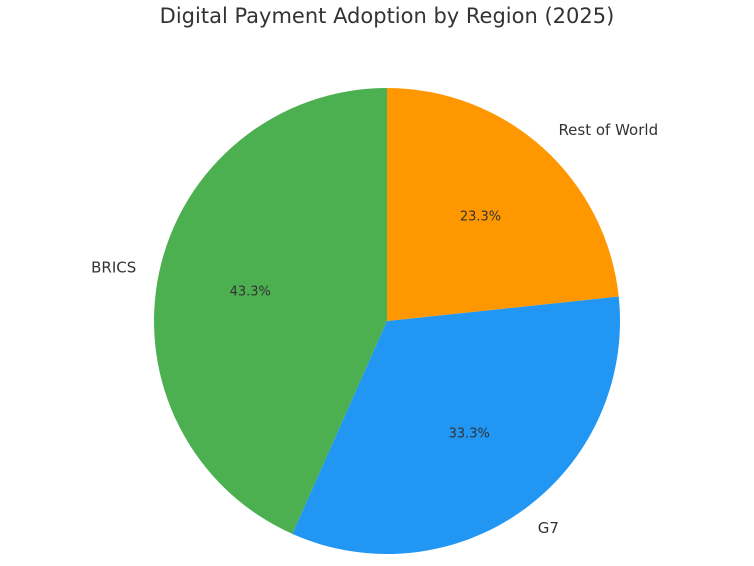 This screenshot has width=754, height=566. I want to click on slice-label: BRICS, so click(113, 267).